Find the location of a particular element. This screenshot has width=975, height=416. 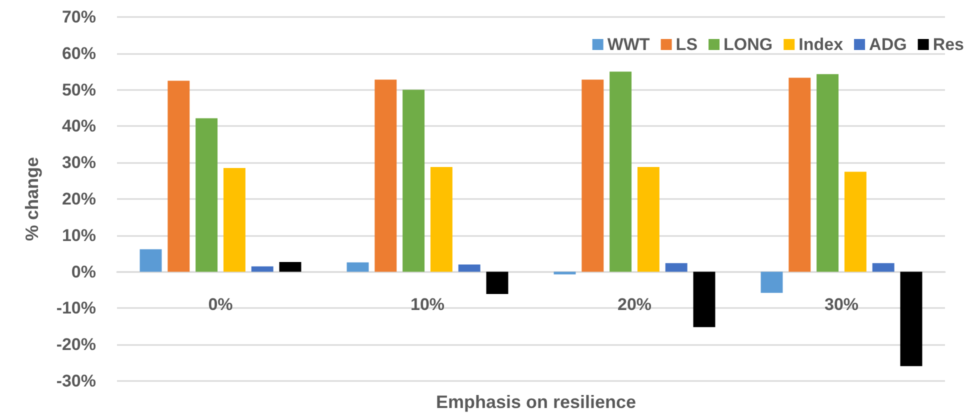

y-tick-label: 40% is located at coordinates (79, 126).